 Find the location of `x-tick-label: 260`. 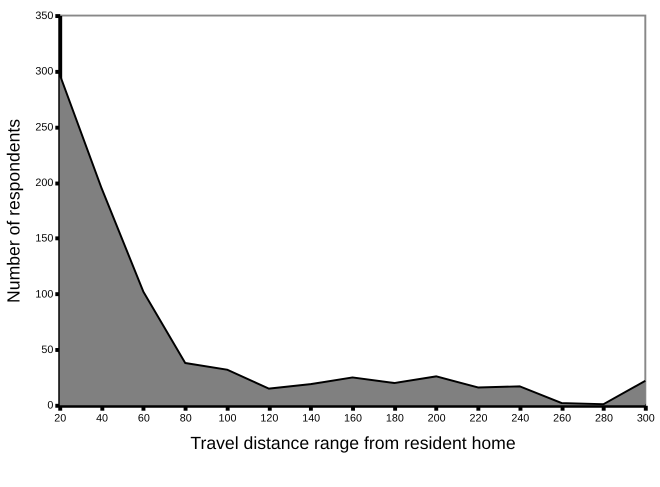

x-tick-label: 260 is located at coordinates (562, 418).